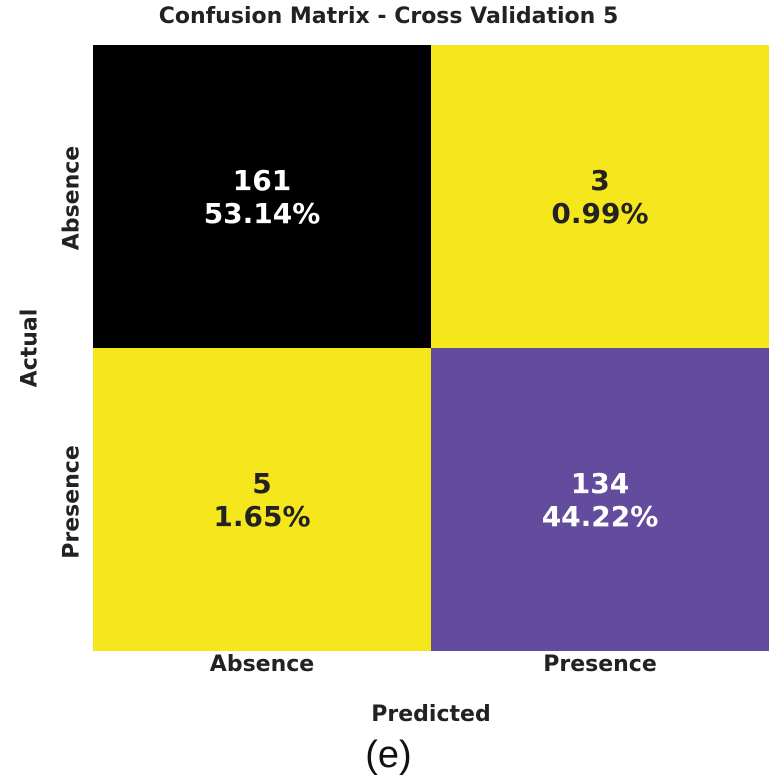 Image resolution: width=777 pixels, height=782 pixels. Describe the element at coordinates (600, 213) in the screenshot. I see `cell-percent: 0.99%` at that location.